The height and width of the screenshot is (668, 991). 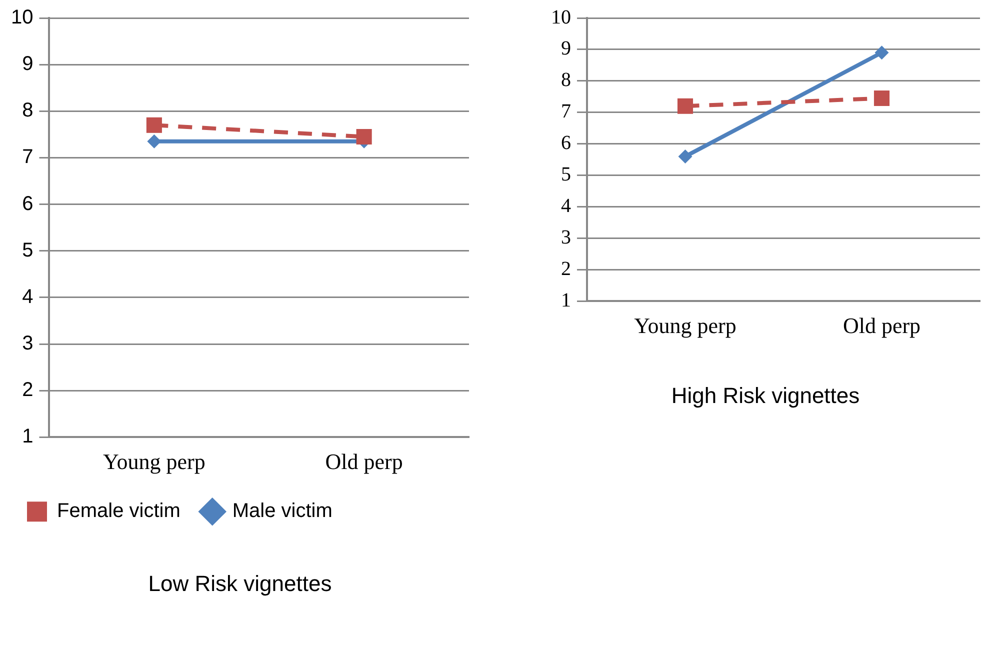 What do you see at coordinates (240, 583) in the screenshot?
I see `text: Low Risk vignettes` at bounding box center [240, 583].